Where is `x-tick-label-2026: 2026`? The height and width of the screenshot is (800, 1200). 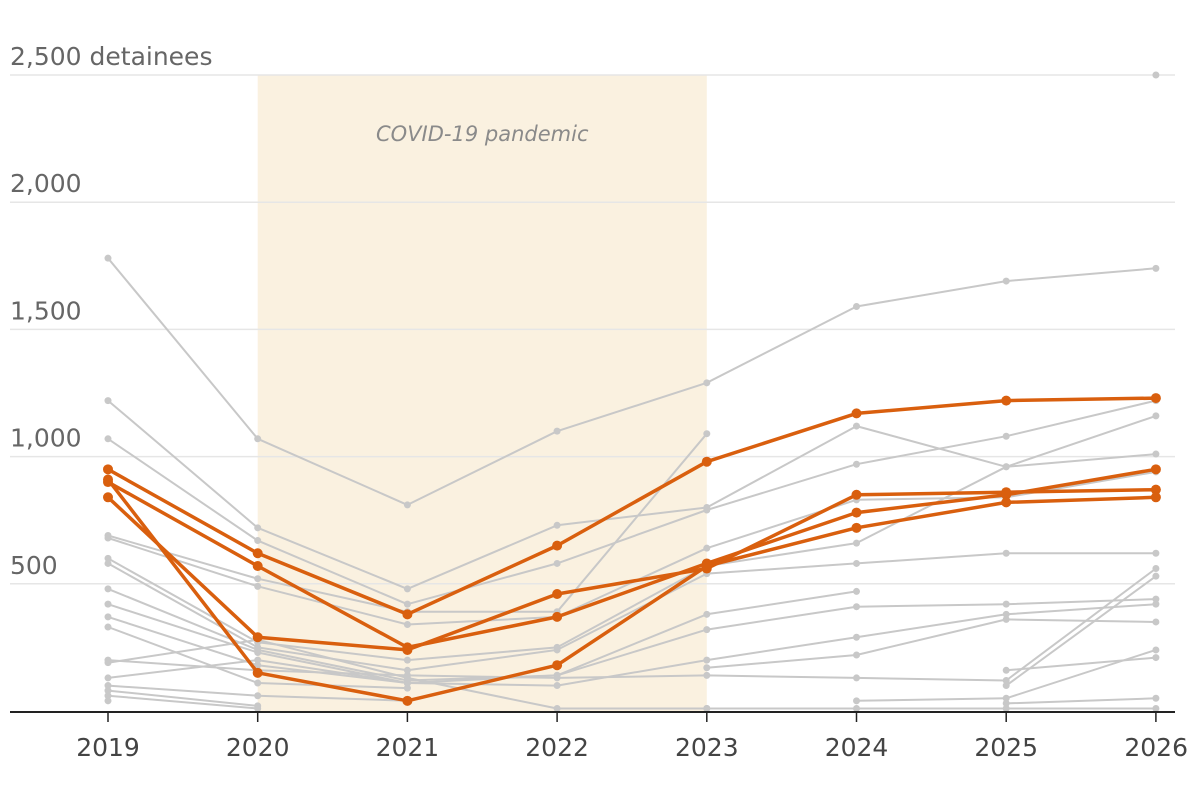
x-tick-label-2026: 2026 is located at coordinates (1156, 747).